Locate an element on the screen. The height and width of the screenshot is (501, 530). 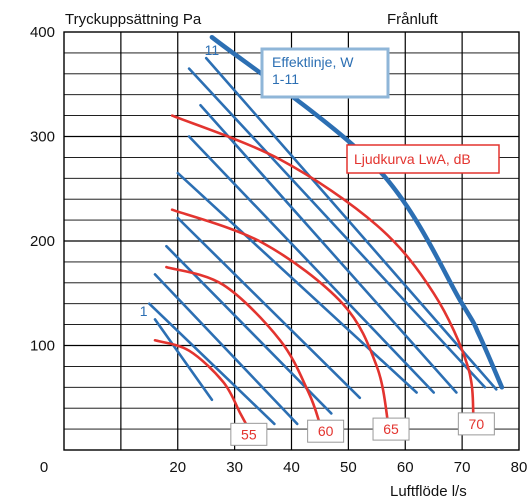
y-tick-label: 200 is located at coordinates (42, 241).